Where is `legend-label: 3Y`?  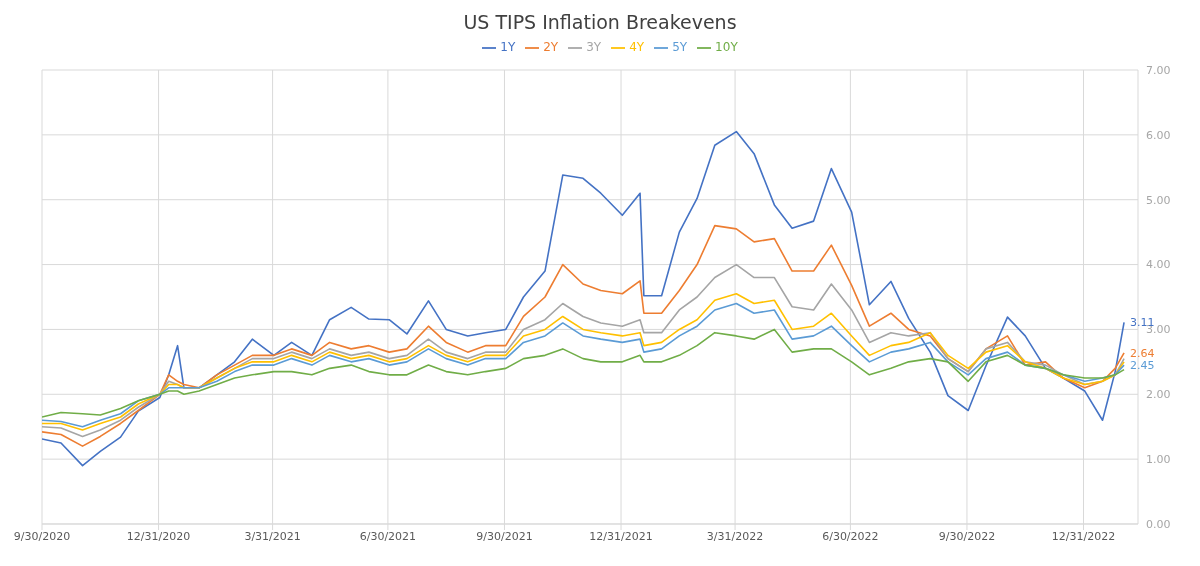 legend-label: 3Y is located at coordinates (594, 47).